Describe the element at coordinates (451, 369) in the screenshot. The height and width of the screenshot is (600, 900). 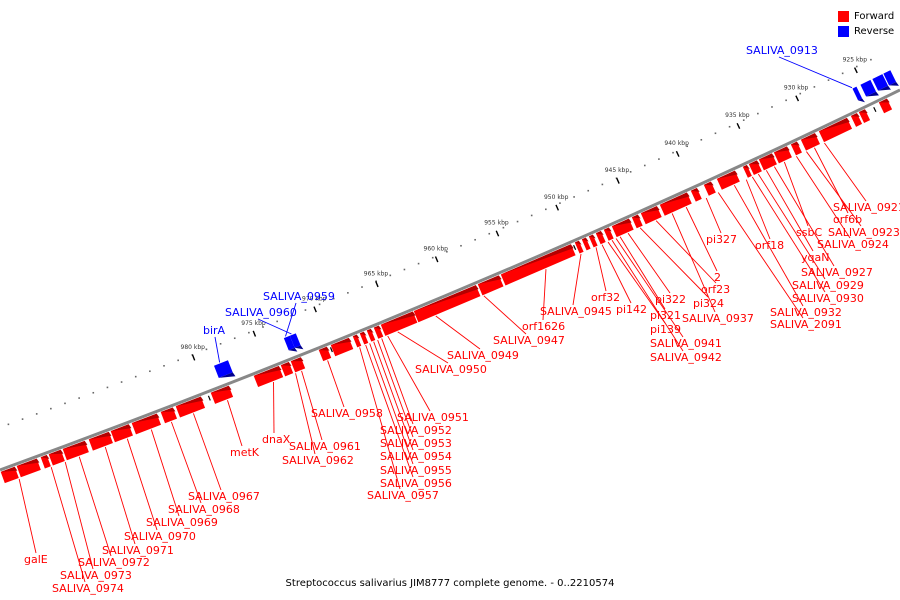
I see `gene-label-saliva-0950: SALIVA_0950` at that location.